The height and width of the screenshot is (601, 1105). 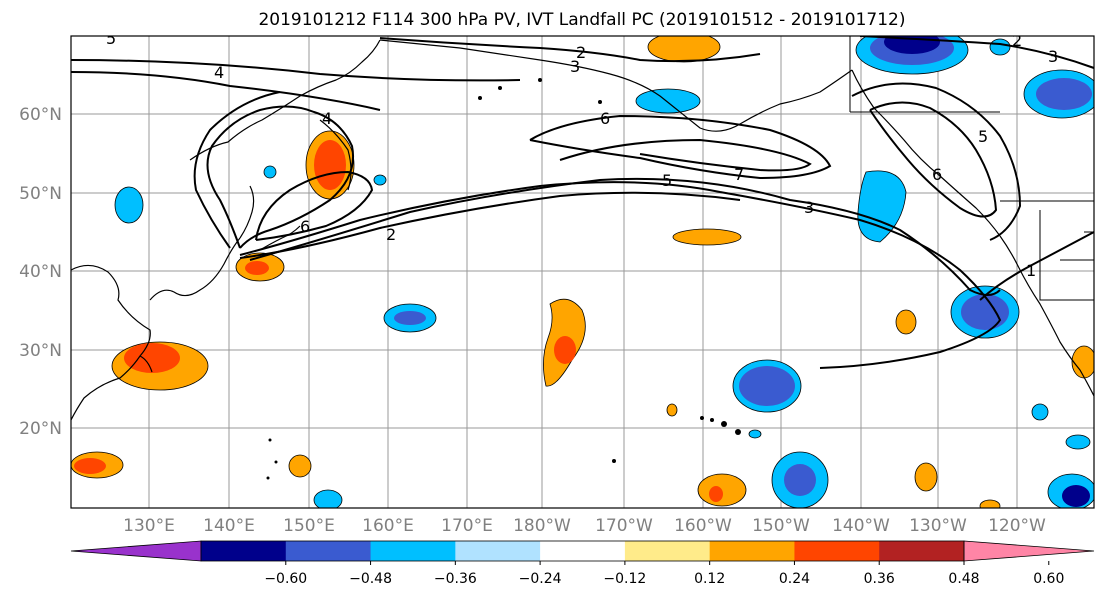 What do you see at coordinates (40, 351) in the screenshot?
I see `lat-label: 30°N` at bounding box center [40, 351].